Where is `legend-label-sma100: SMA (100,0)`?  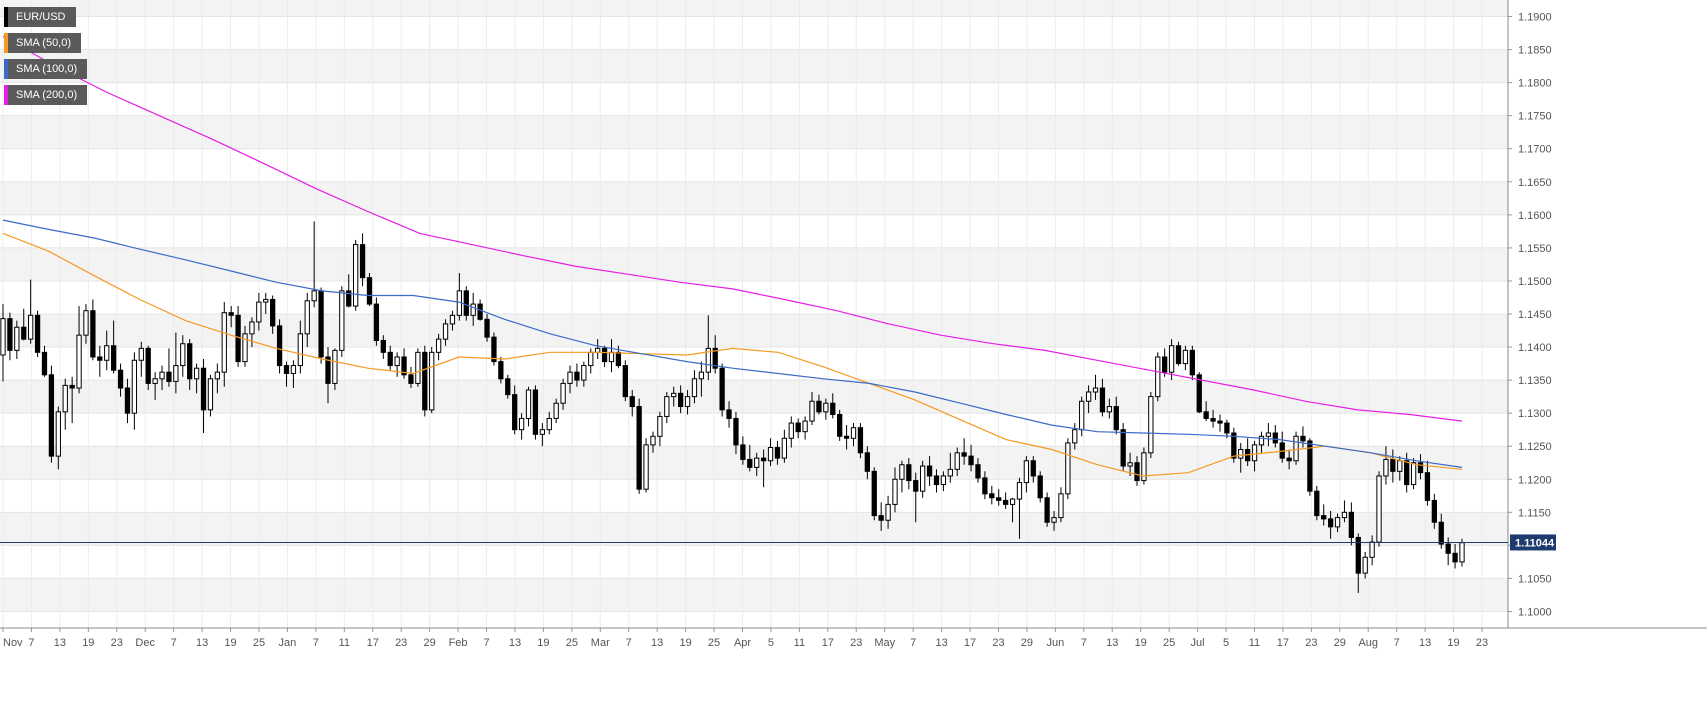
legend-label-sma100: SMA (100,0) is located at coordinates (47, 69).